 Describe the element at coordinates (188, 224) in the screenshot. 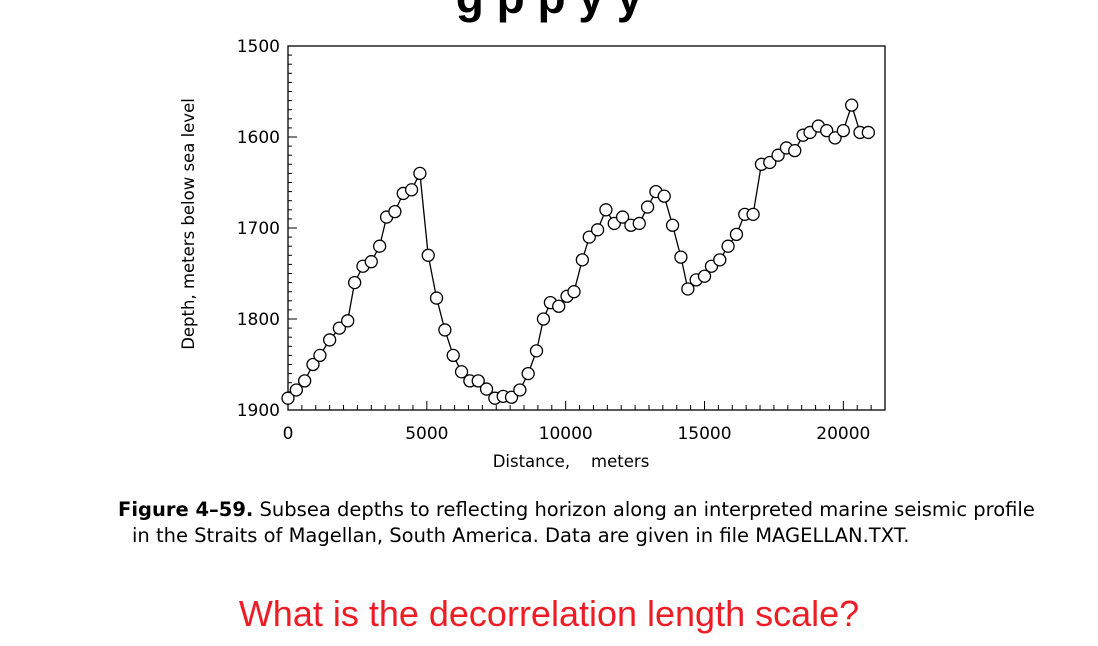

I see `y-axis-label: Depth, meters below sea level` at that location.